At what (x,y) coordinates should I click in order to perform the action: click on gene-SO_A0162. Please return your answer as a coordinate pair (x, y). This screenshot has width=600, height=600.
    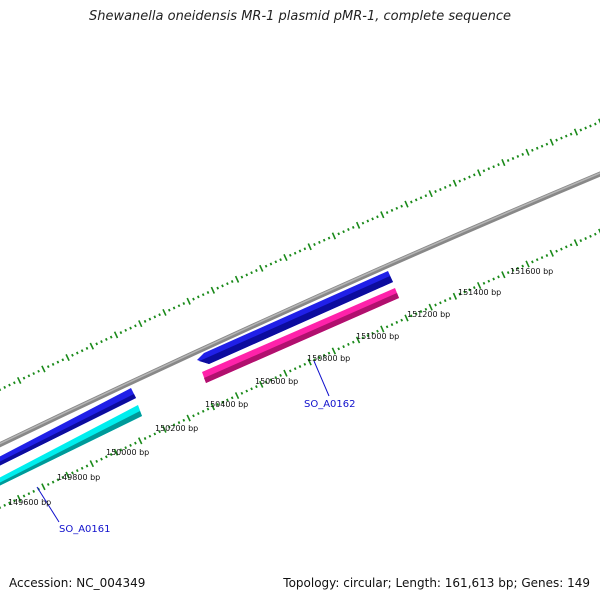
    Looking at the image, I should click on (300, 335).